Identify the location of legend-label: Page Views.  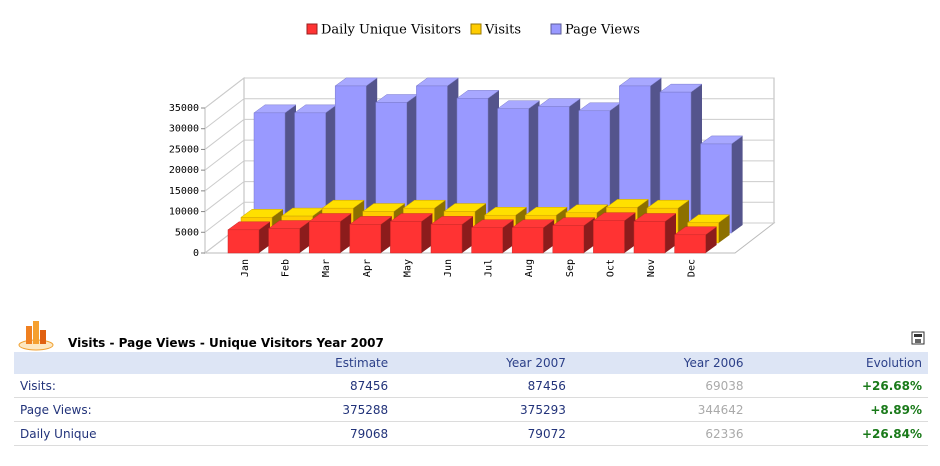
(602, 30).